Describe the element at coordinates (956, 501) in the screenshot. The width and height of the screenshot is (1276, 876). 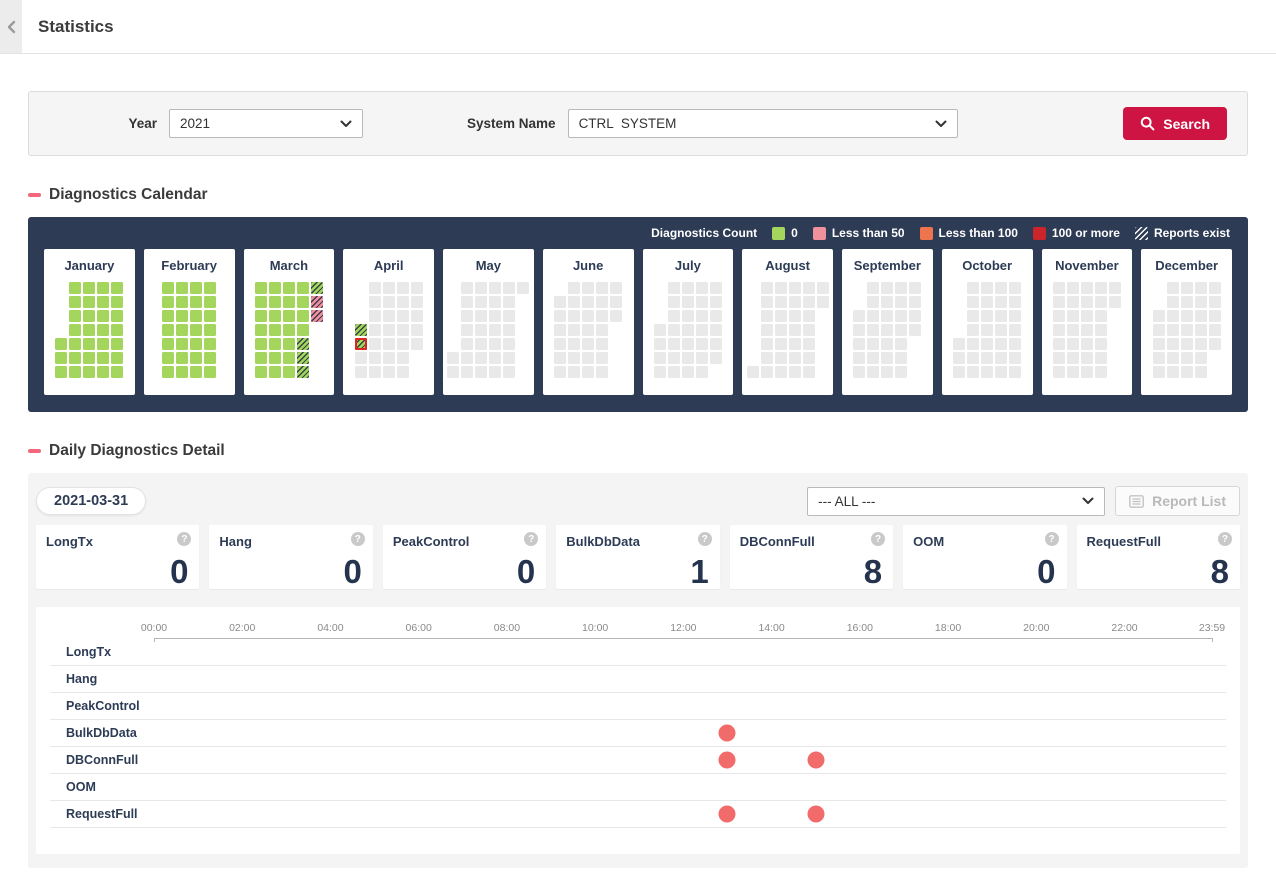
I see `diagnostic-type-select: --- ALL ---` at that location.